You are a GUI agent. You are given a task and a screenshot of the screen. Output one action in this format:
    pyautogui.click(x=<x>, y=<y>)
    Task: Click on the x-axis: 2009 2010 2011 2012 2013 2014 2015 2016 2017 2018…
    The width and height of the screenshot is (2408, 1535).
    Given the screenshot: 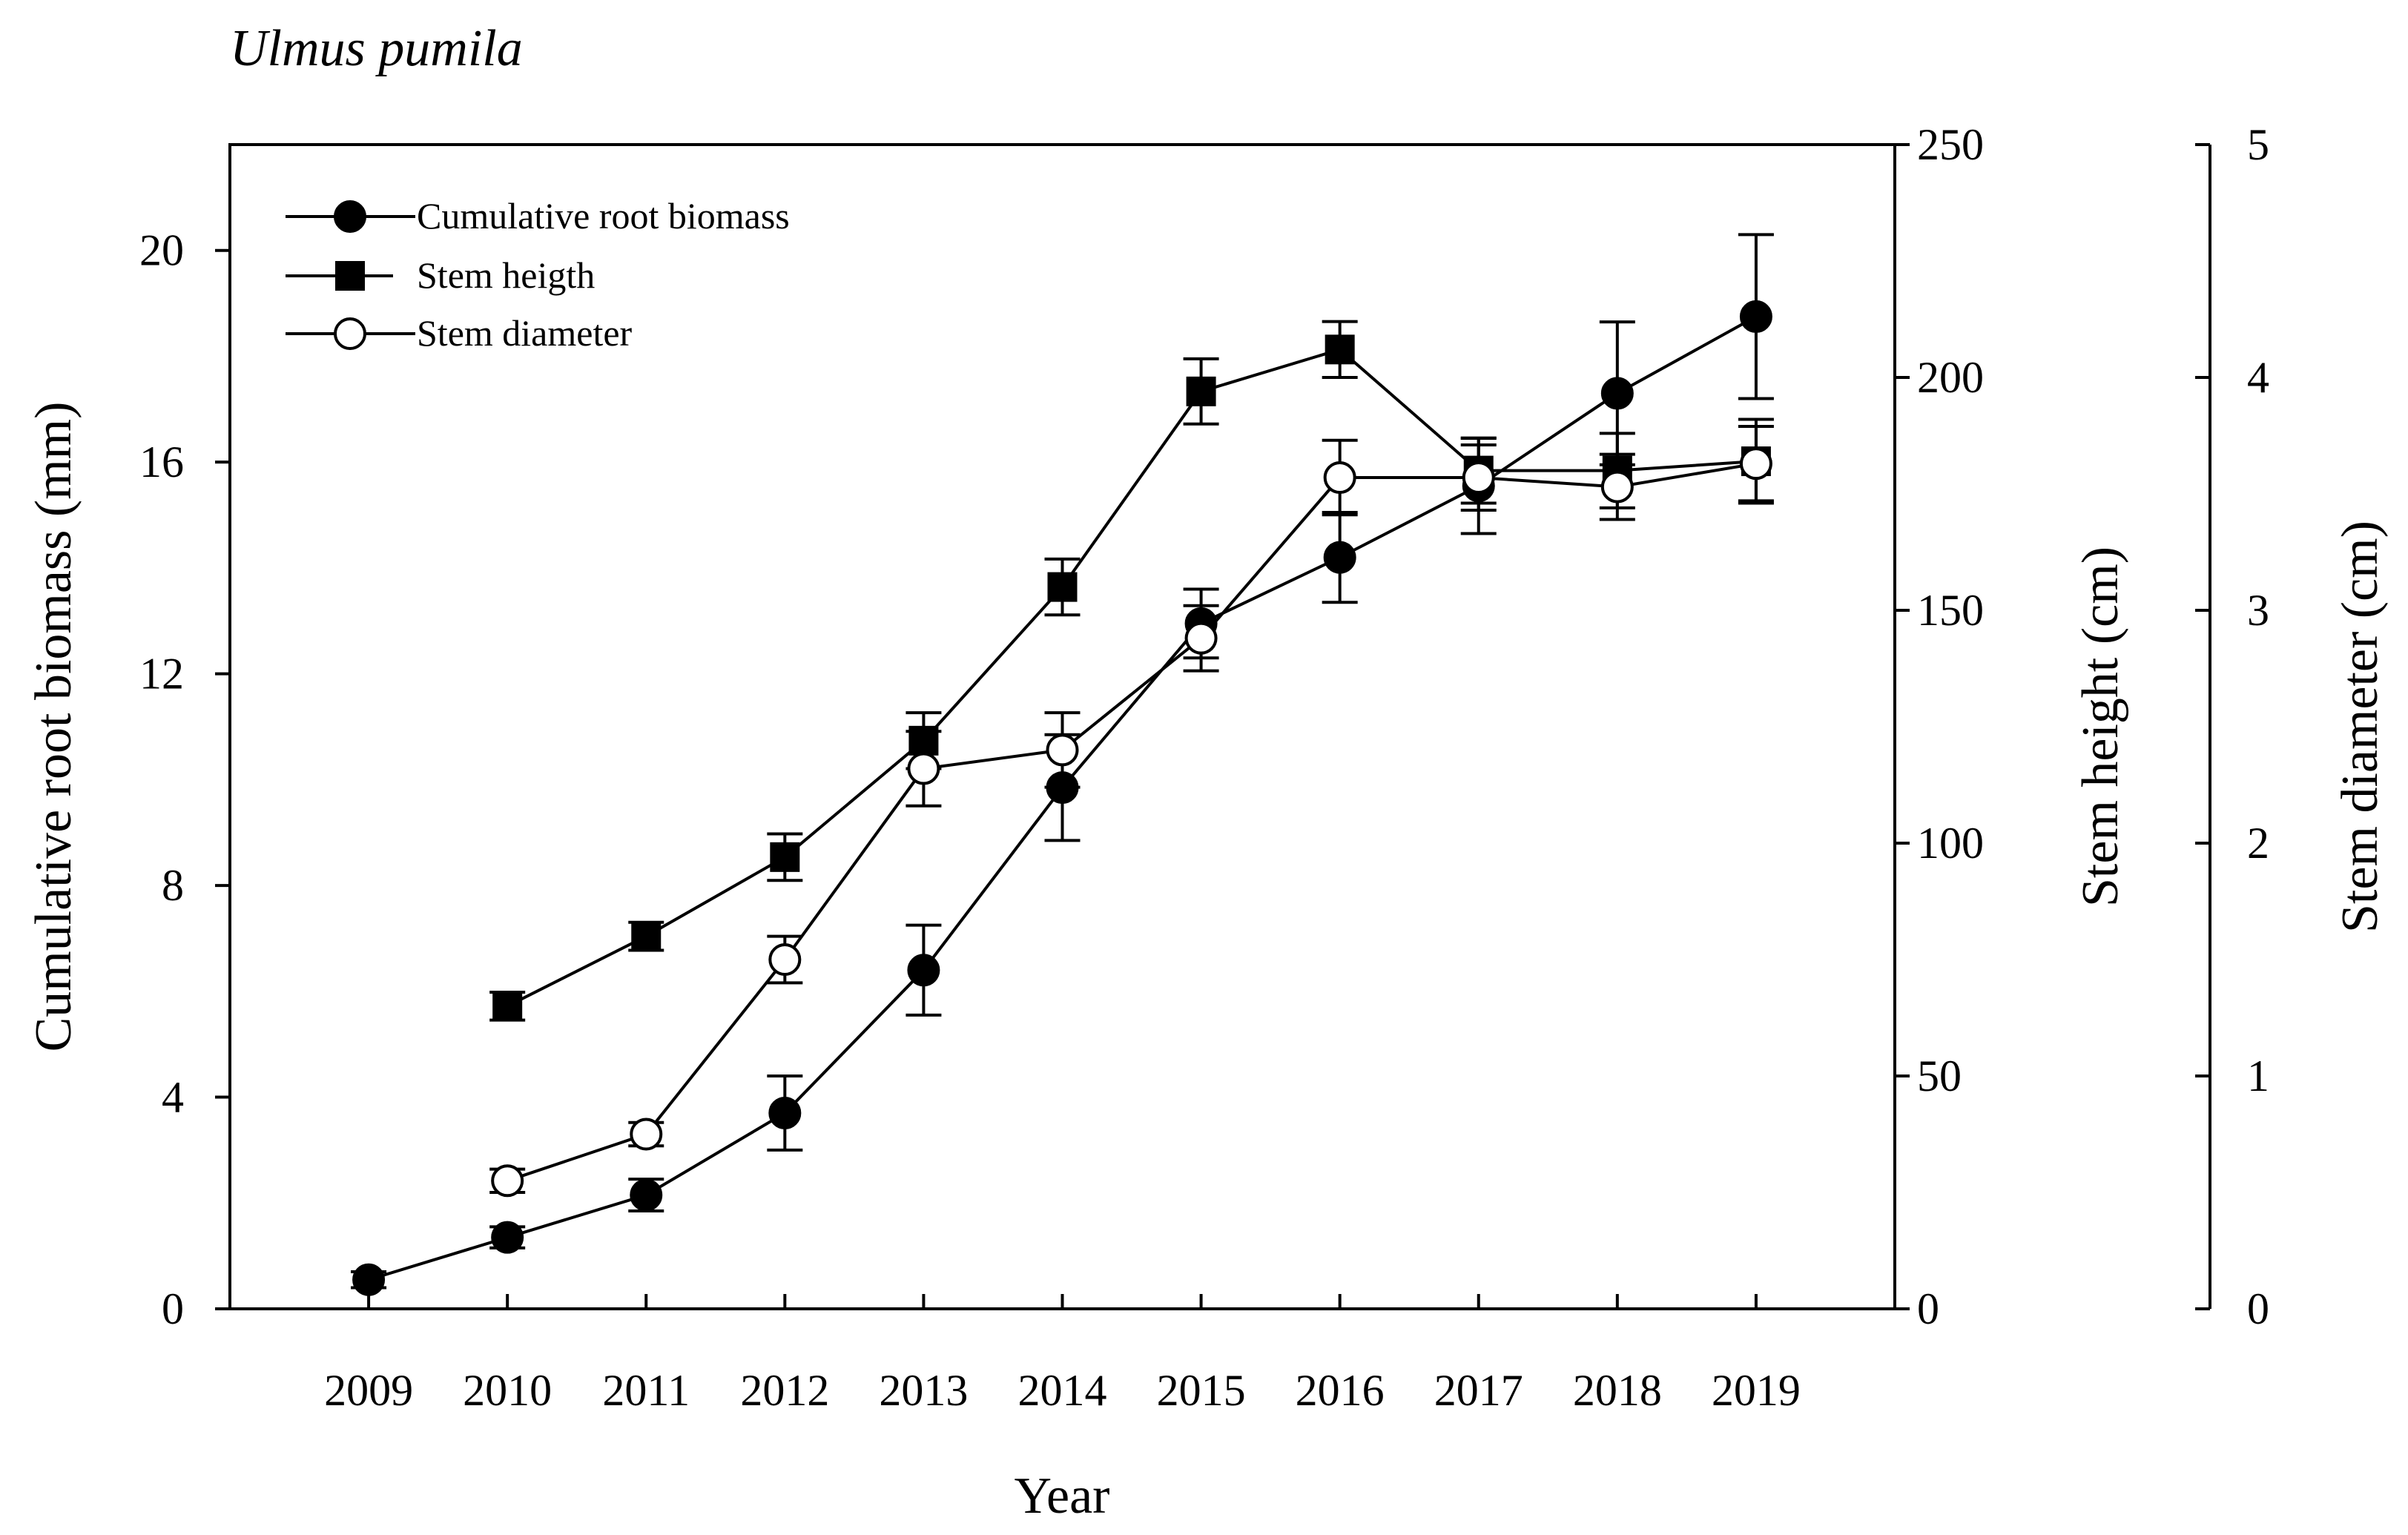 What is the action you would take?
    pyautogui.click(x=1062, y=1354)
    